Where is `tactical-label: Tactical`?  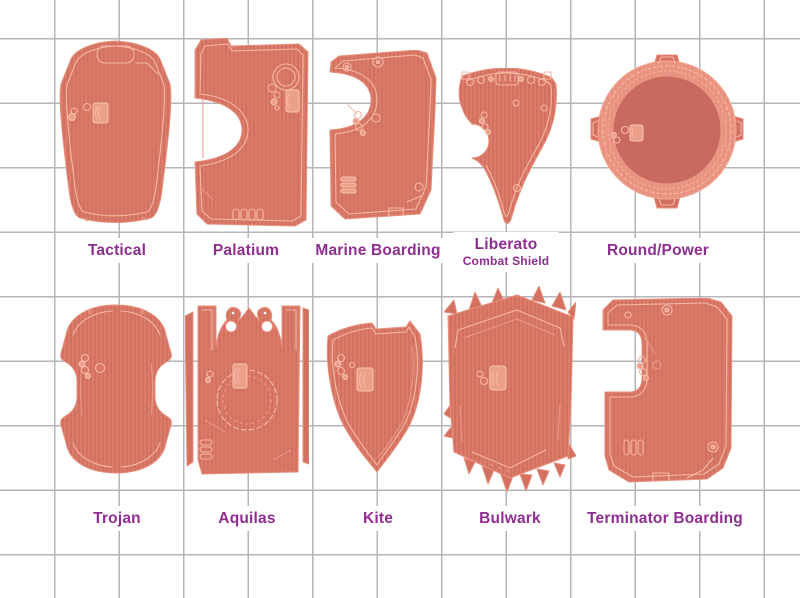 tactical-label: Tactical is located at coordinates (117, 251).